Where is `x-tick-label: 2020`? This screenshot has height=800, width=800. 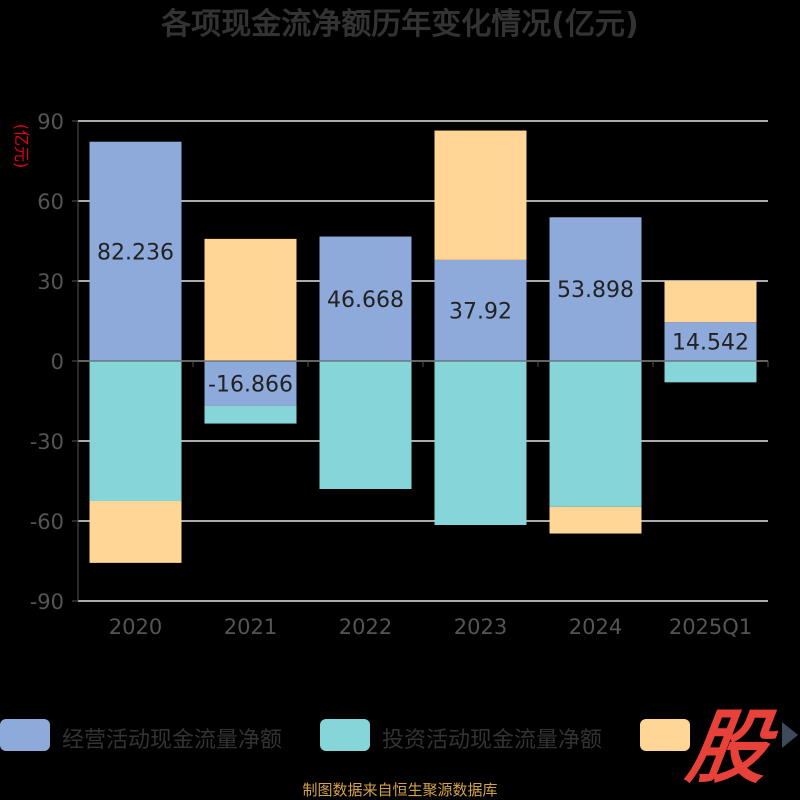
x-tick-label: 2020 is located at coordinates (135, 627).